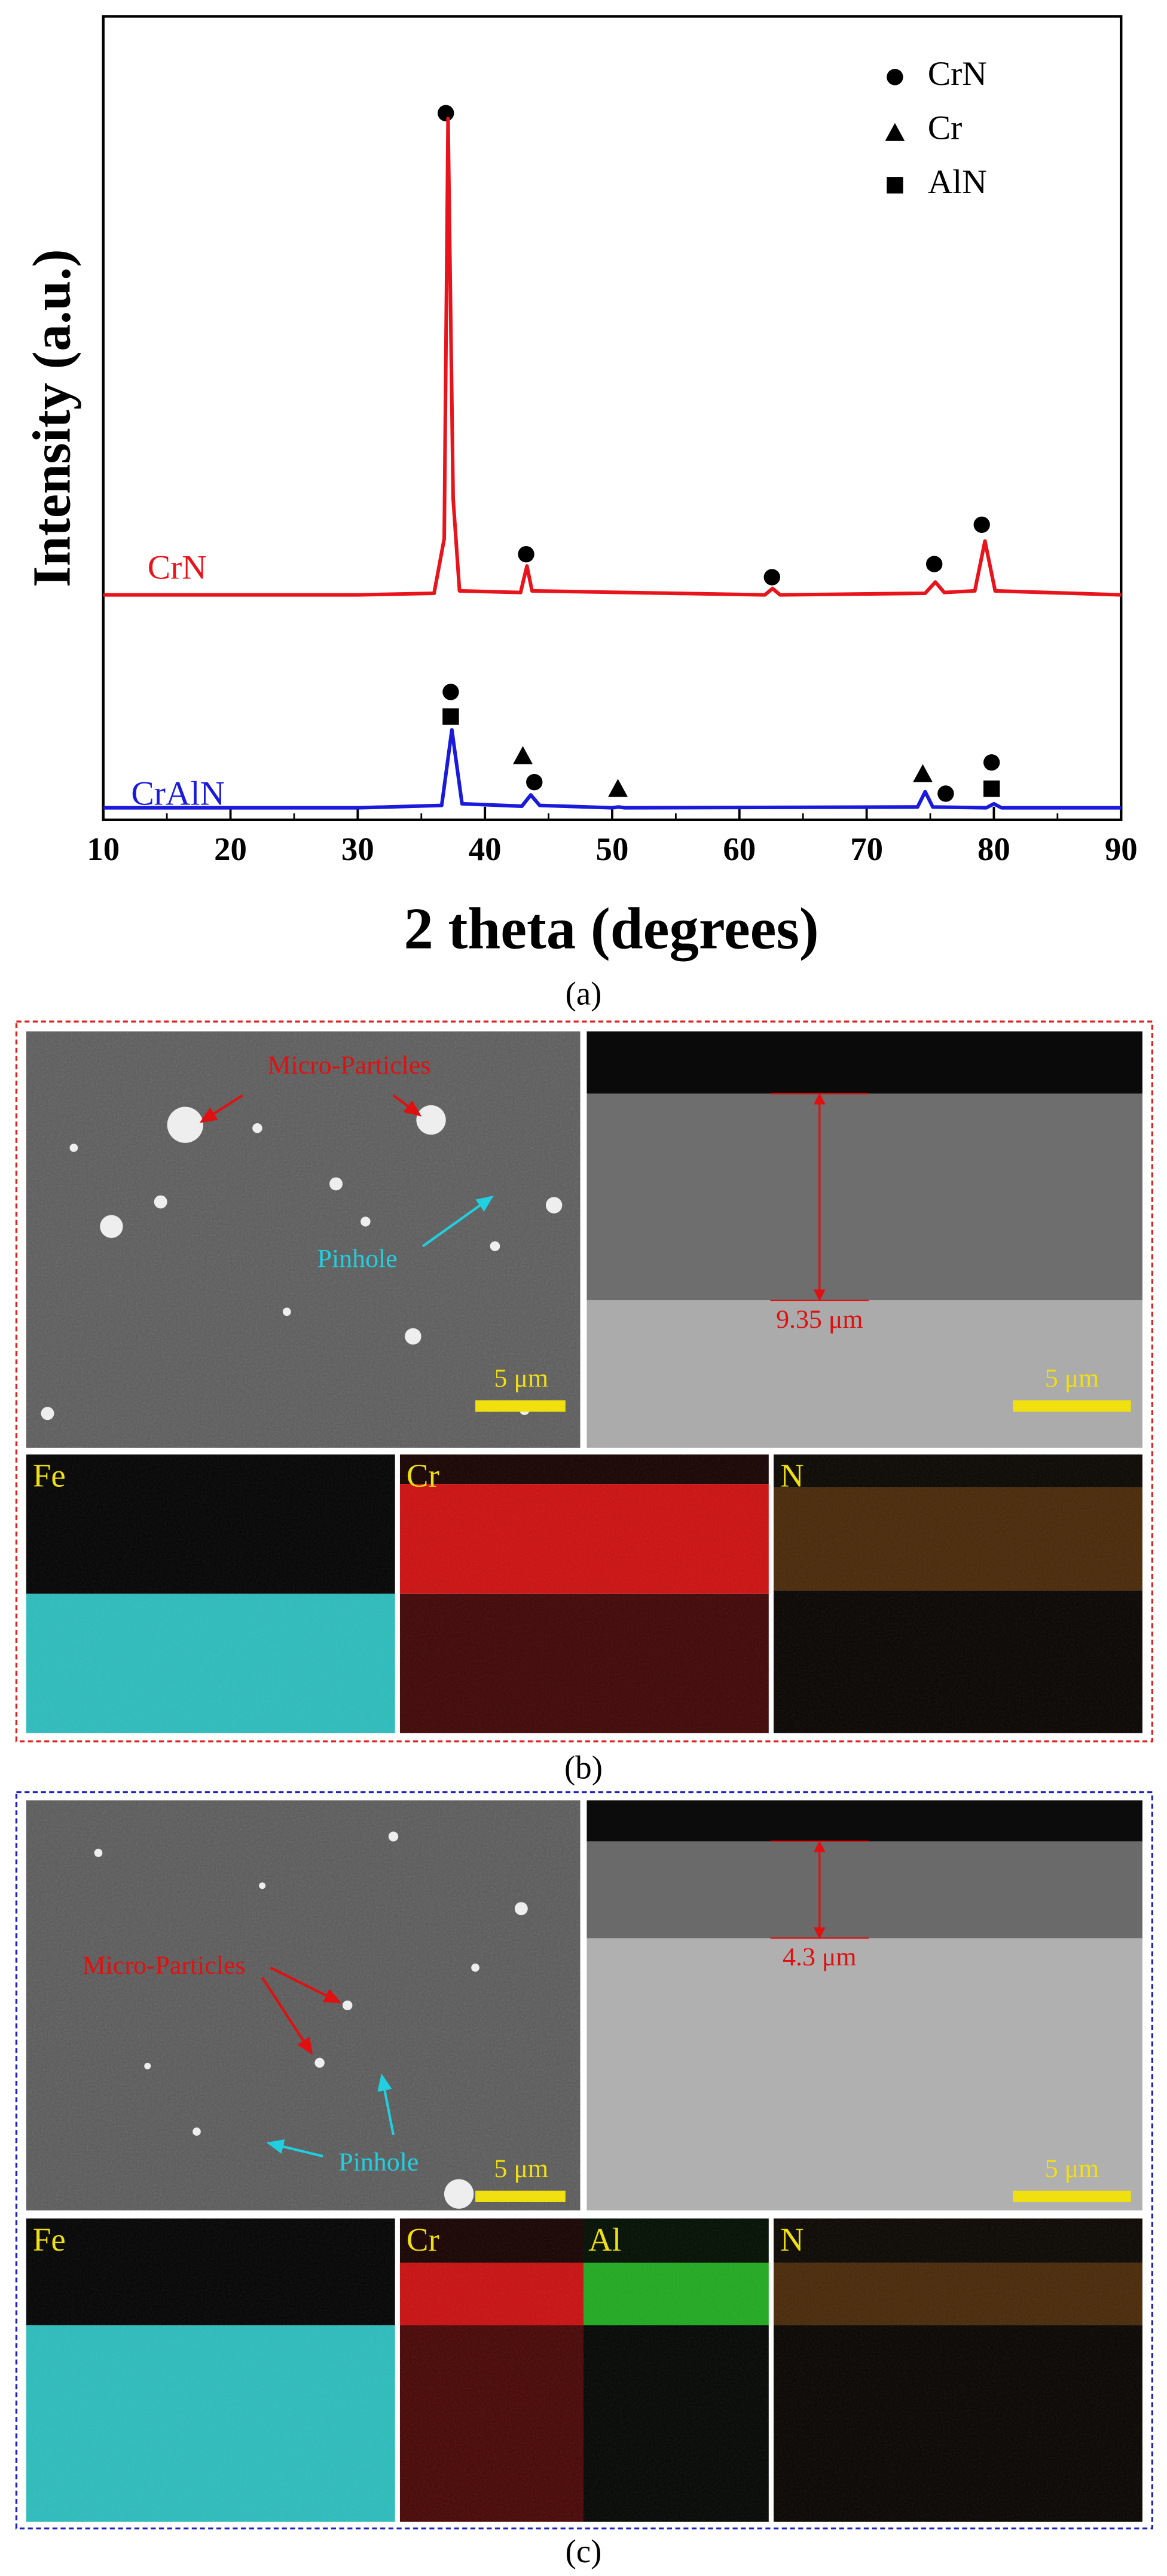 The image size is (1167, 2576). Describe the element at coordinates (719, 454) in the screenshot. I see `peak-symbols` at that location.